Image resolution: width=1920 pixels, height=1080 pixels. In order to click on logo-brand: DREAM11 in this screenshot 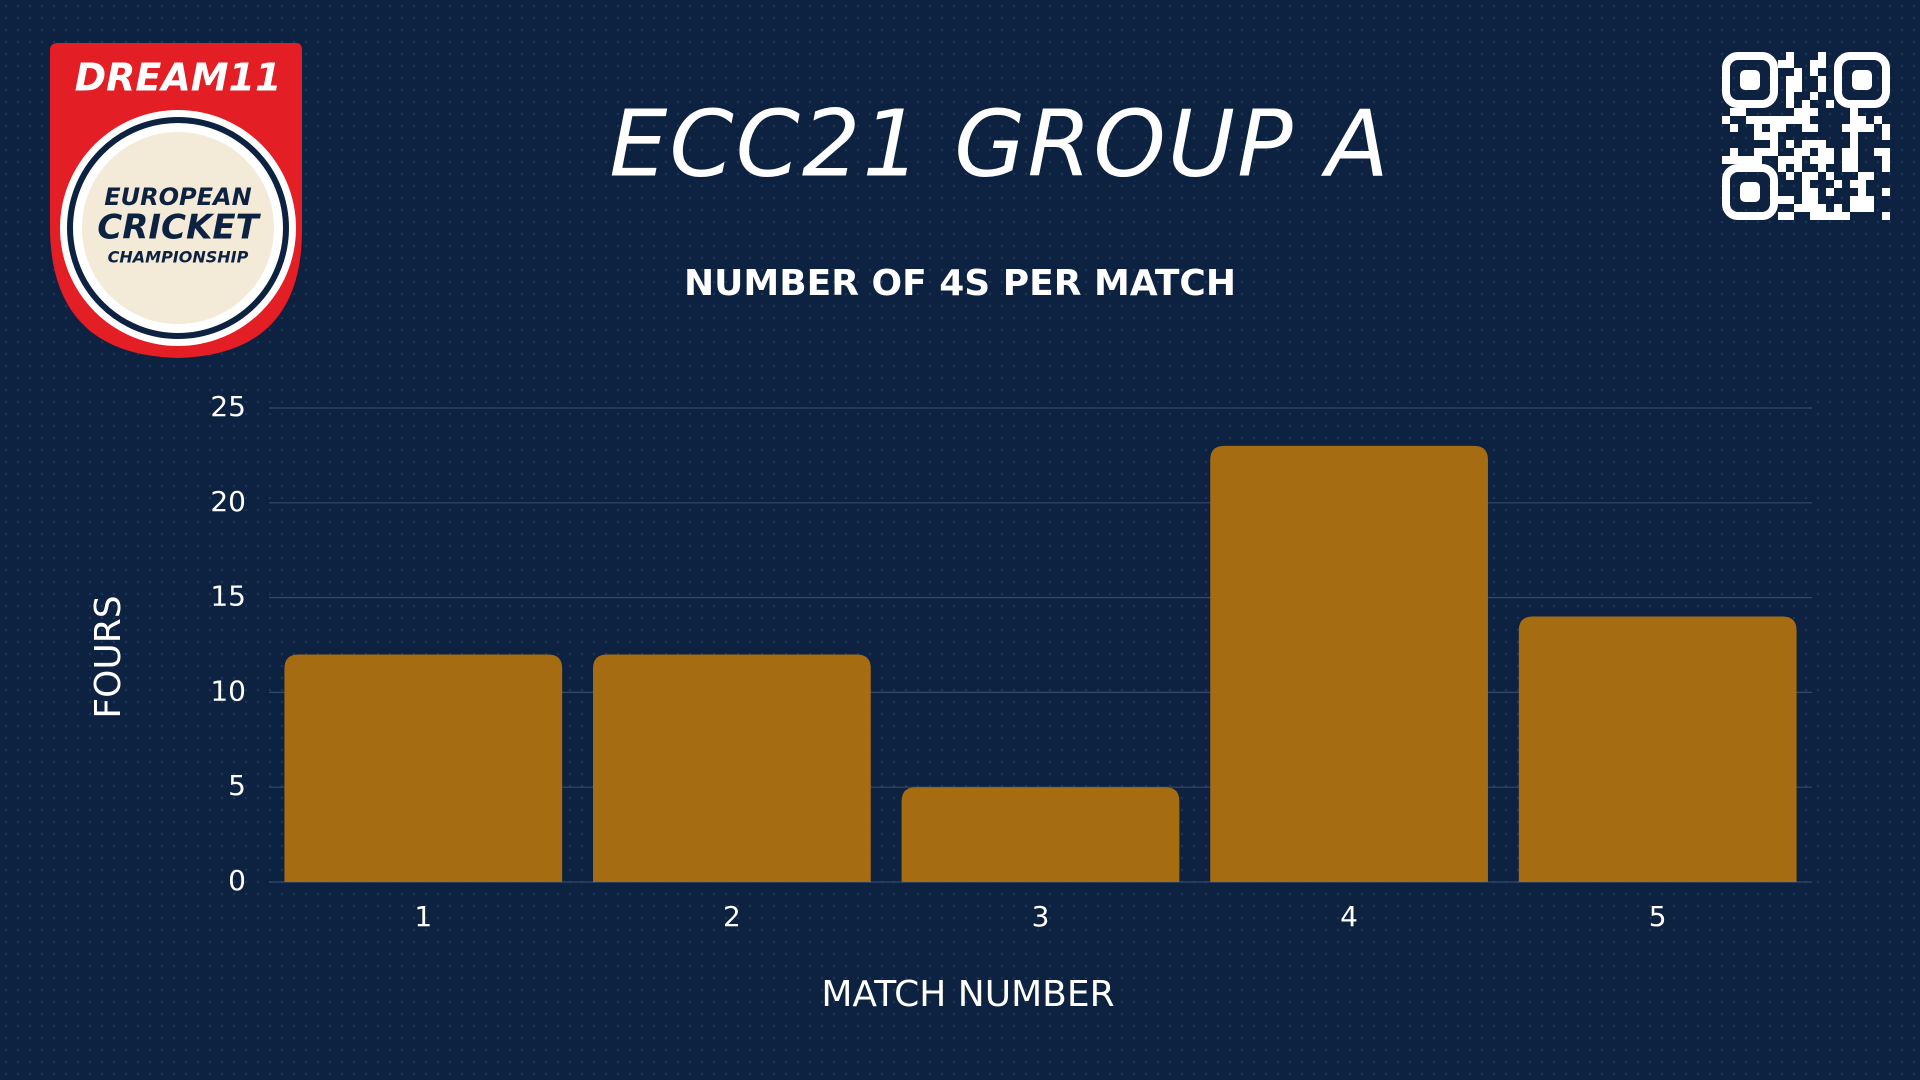, I will do `click(178, 78)`.